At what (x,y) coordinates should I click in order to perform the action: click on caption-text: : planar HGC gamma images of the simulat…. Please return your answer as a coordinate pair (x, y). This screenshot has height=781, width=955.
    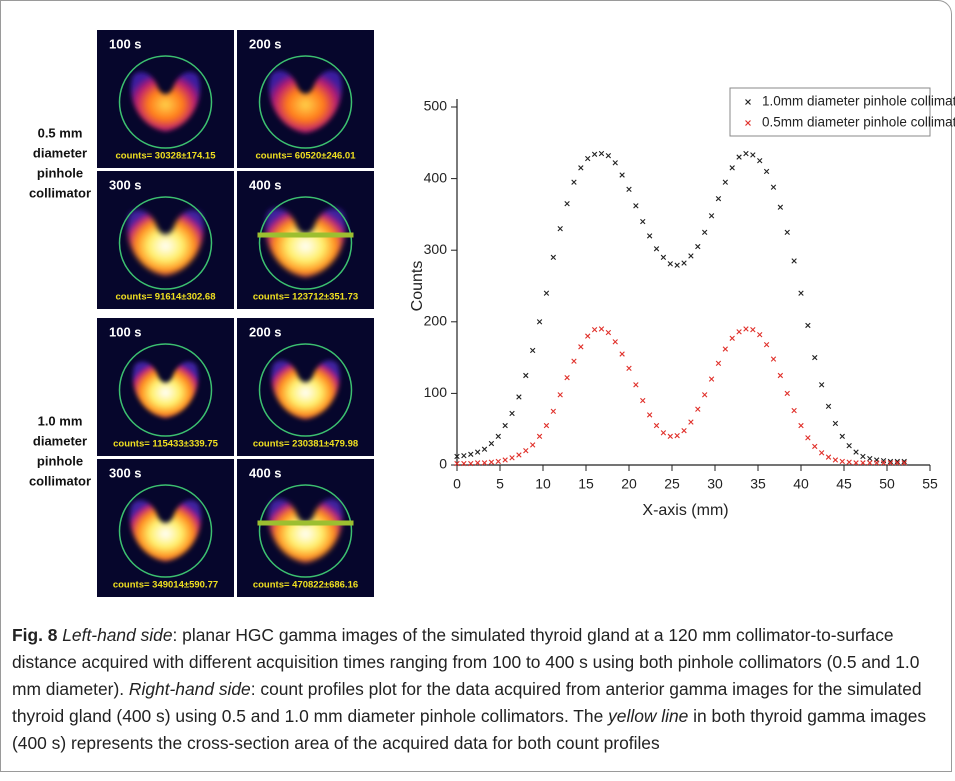
    Looking at the image, I should click on (466, 662).